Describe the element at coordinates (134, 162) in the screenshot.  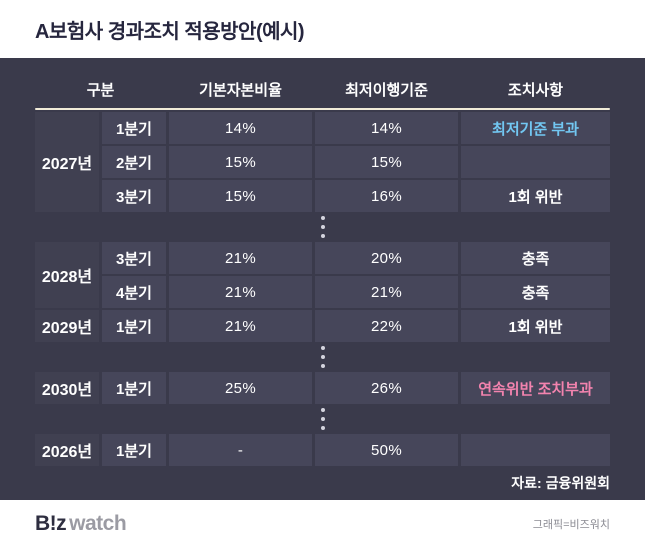
I see `quarter-cell: 2분기` at that location.